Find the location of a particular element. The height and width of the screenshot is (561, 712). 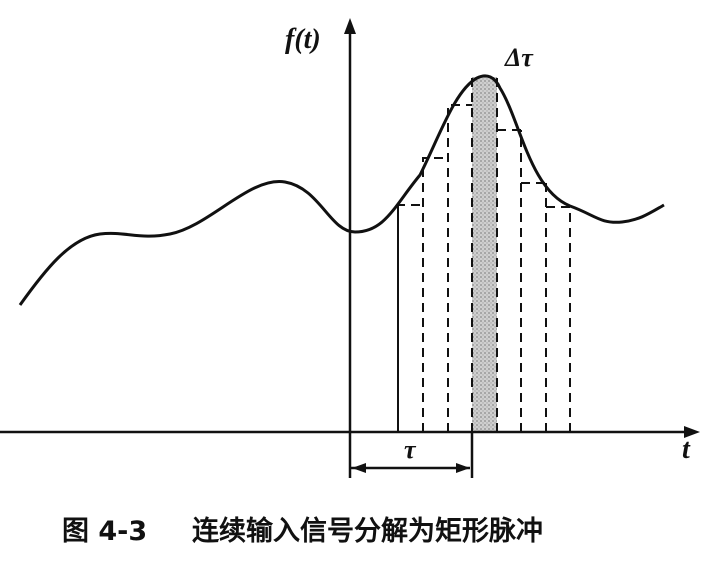

interval-label: τ is located at coordinates (410, 449).